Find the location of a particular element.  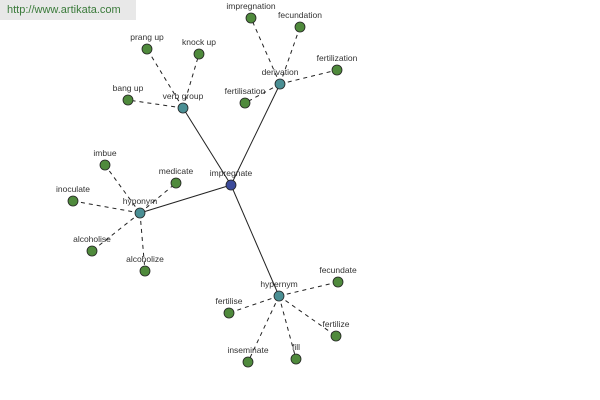

node-label: imbue is located at coordinates (104, 153).